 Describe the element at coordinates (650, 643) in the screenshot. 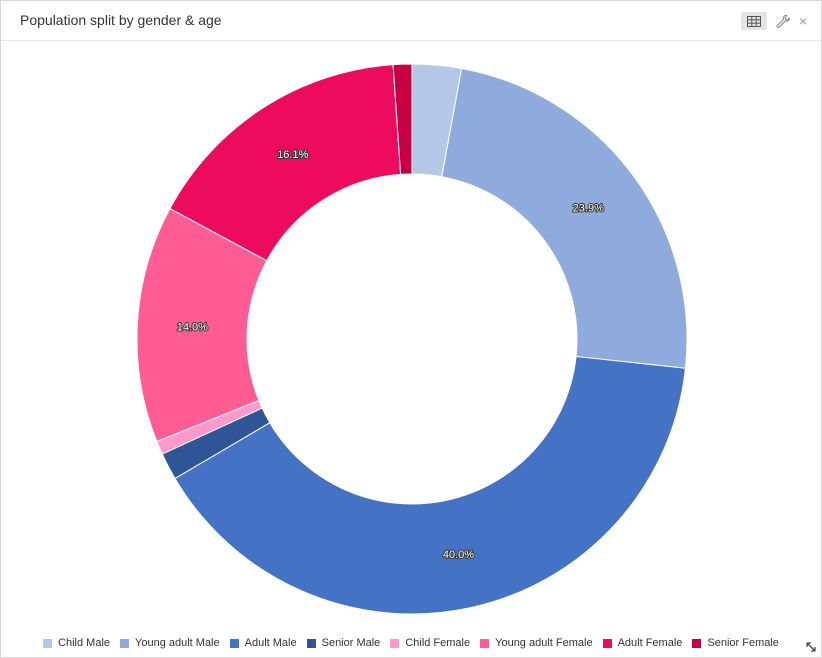

I see `legend-label: Adult Female` at that location.